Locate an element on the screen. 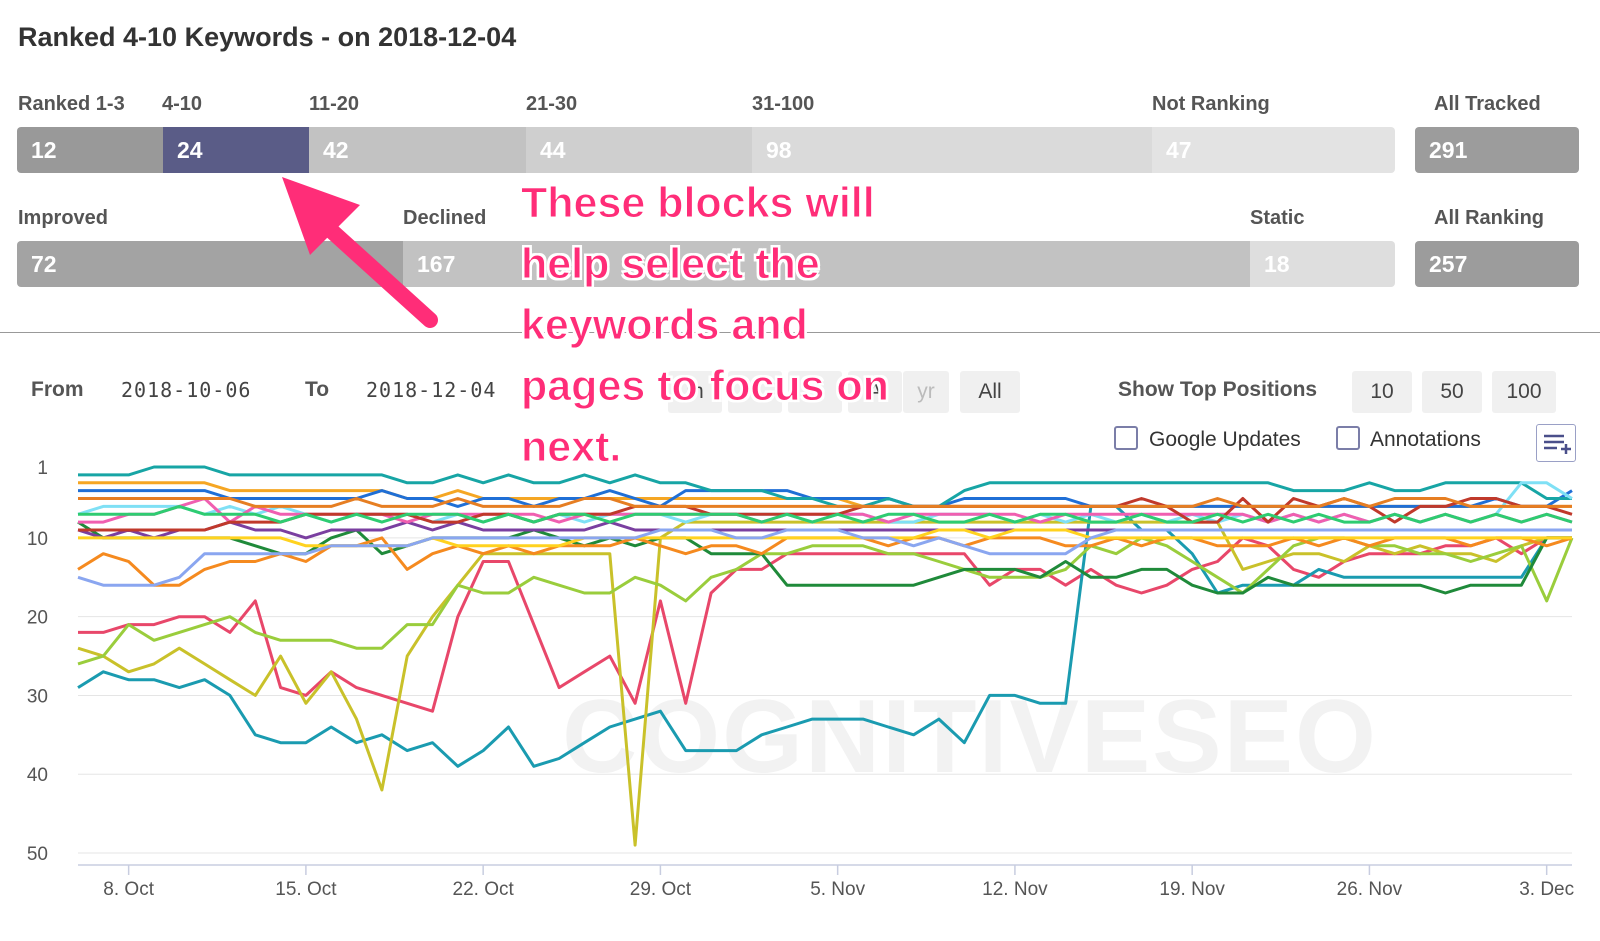 The width and height of the screenshot is (1600, 941). improved-block: 72 is located at coordinates (210, 264).